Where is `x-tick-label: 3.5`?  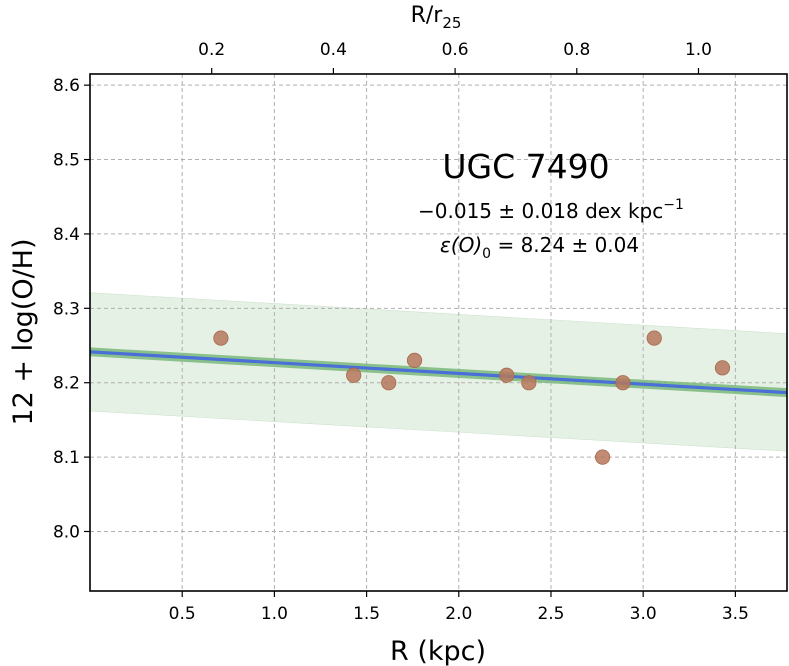 x-tick-label: 3.5 is located at coordinates (735, 614).